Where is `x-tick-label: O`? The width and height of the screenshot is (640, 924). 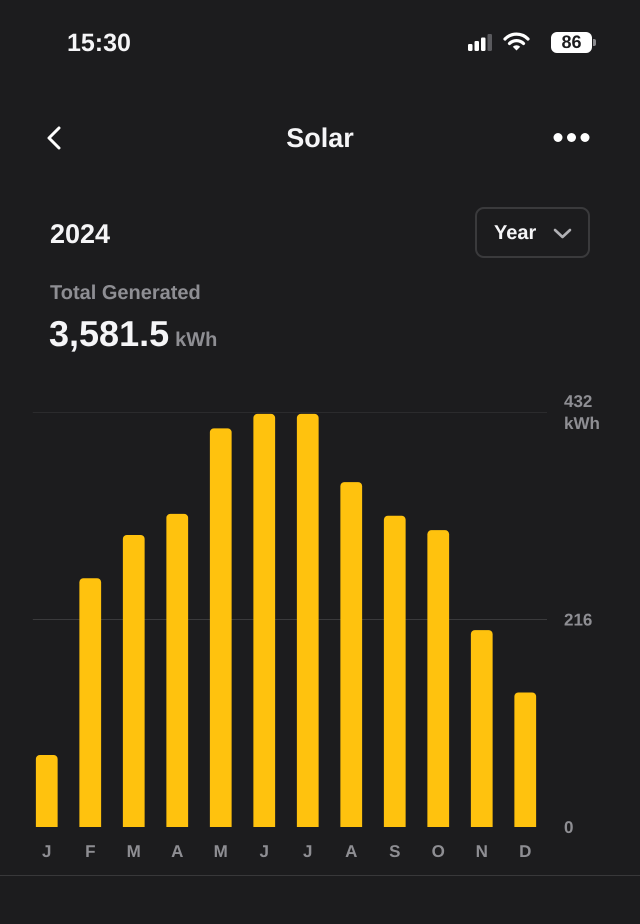 x-tick-label: O is located at coordinates (438, 851).